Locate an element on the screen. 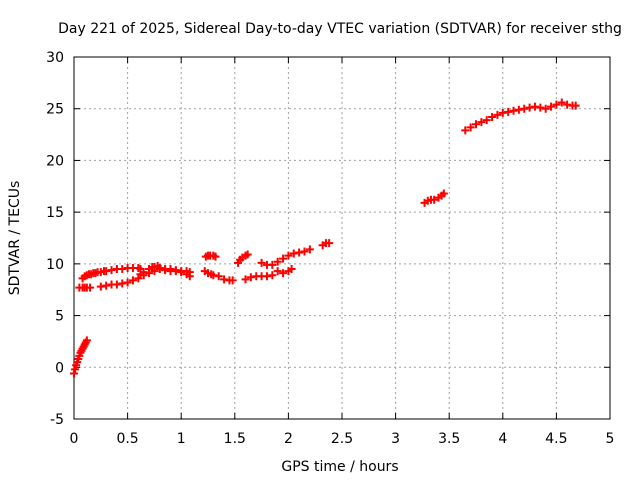 This screenshot has width=640, height=480. series-arc11 is located at coordinates (284, 271).